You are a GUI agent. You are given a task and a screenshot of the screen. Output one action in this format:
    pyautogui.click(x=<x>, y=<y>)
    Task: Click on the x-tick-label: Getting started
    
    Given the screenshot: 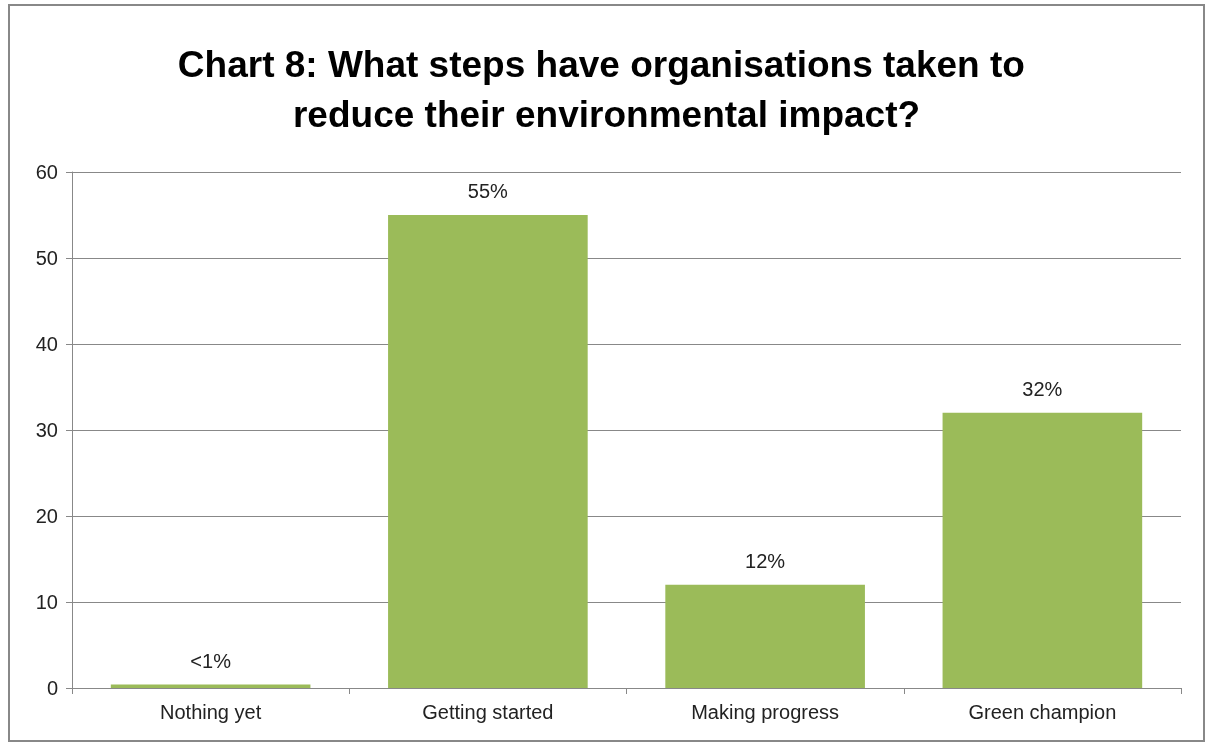 What is the action you would take?
    pyautogui.click(x=488, y=712)
    